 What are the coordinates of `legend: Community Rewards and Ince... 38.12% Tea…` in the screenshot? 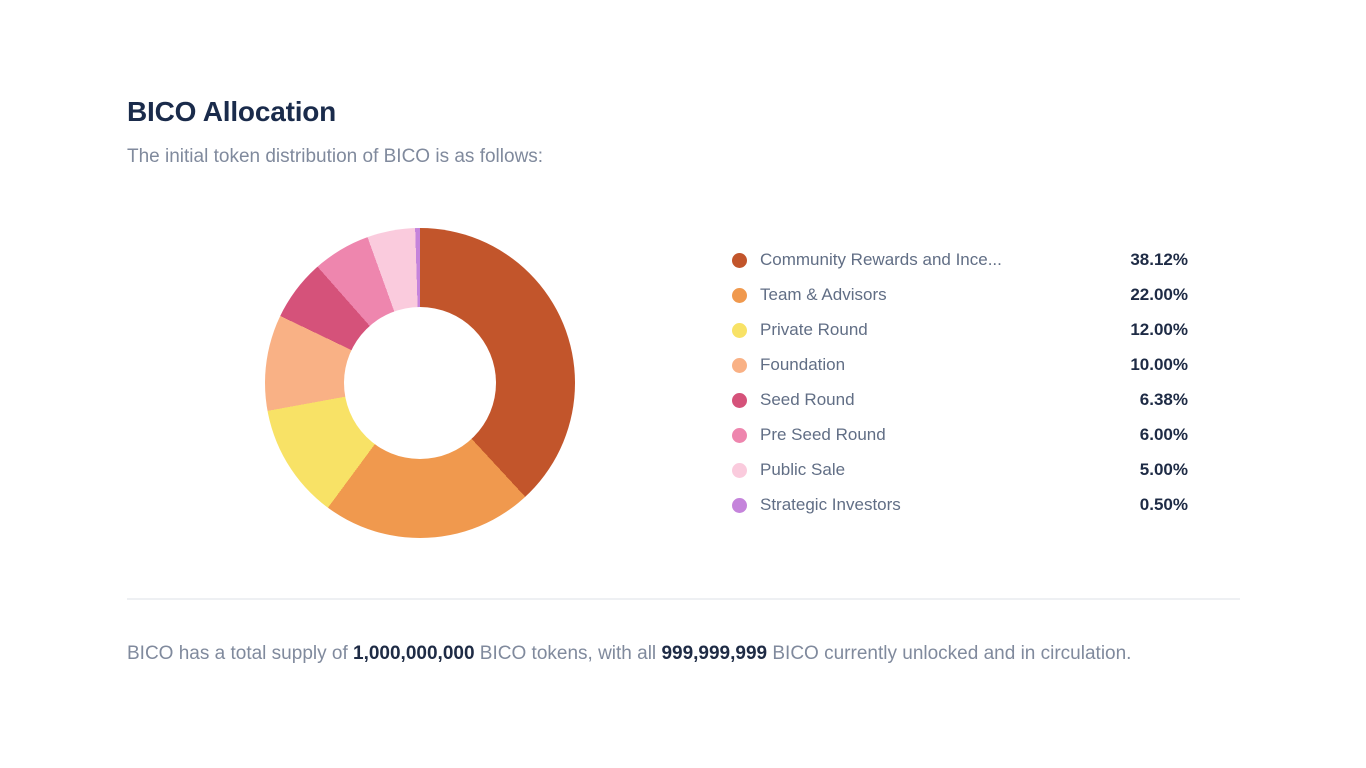 It's located at (960, 383).